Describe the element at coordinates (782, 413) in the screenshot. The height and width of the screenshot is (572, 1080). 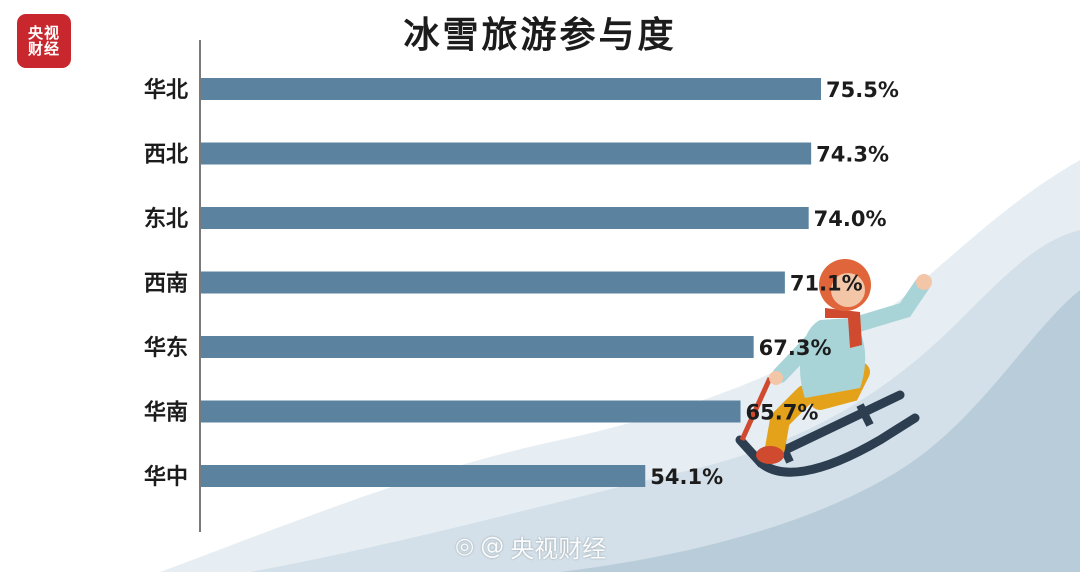
I see `value-label-5: 65.7%` at that location.